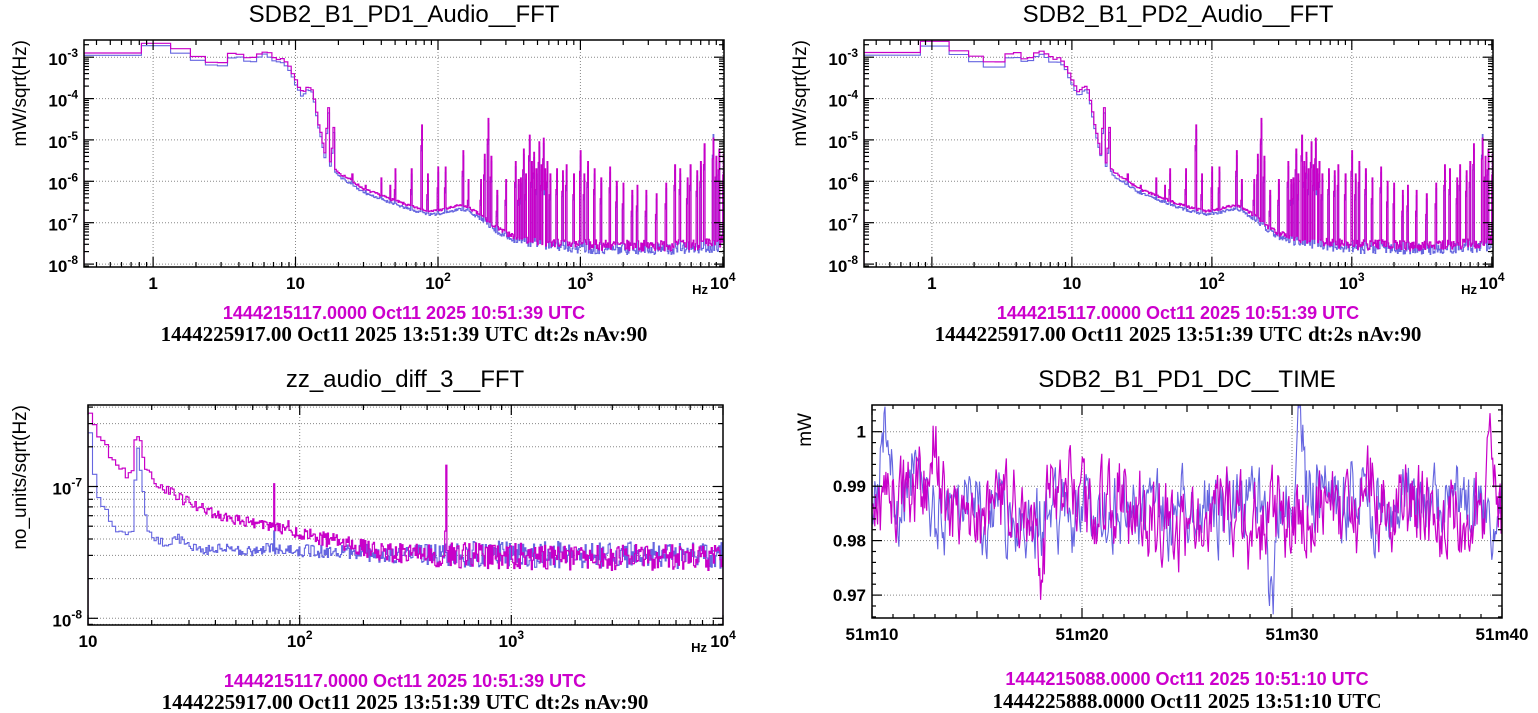  Describe the element at coordinates (1502, 634) in the screenshot. I see `svg-text: 51m40` at that location.